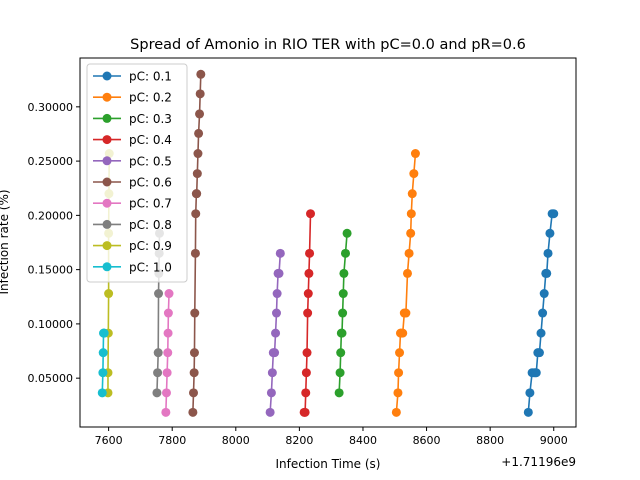 The image size is (640, 480). Describe the element at coordinates (328, 464) in the screenshot. I see `x-axis-label: Infection Time (s)` at that location.